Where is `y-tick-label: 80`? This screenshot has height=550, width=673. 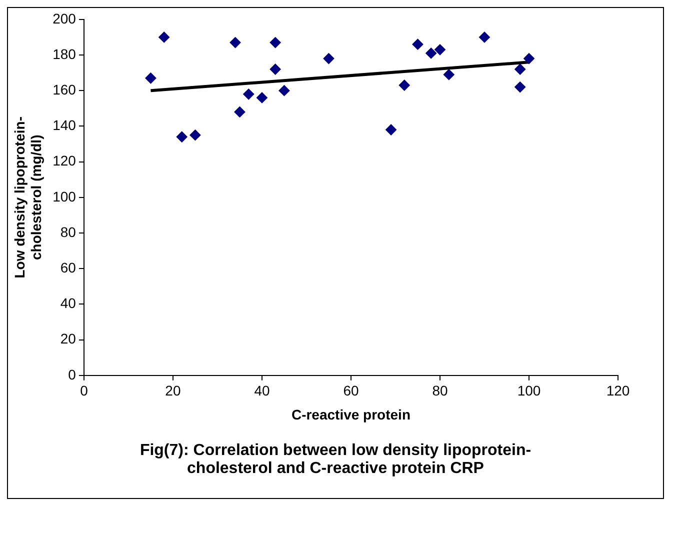
y-tick-label: 80 is located at coordinates (68, 232).